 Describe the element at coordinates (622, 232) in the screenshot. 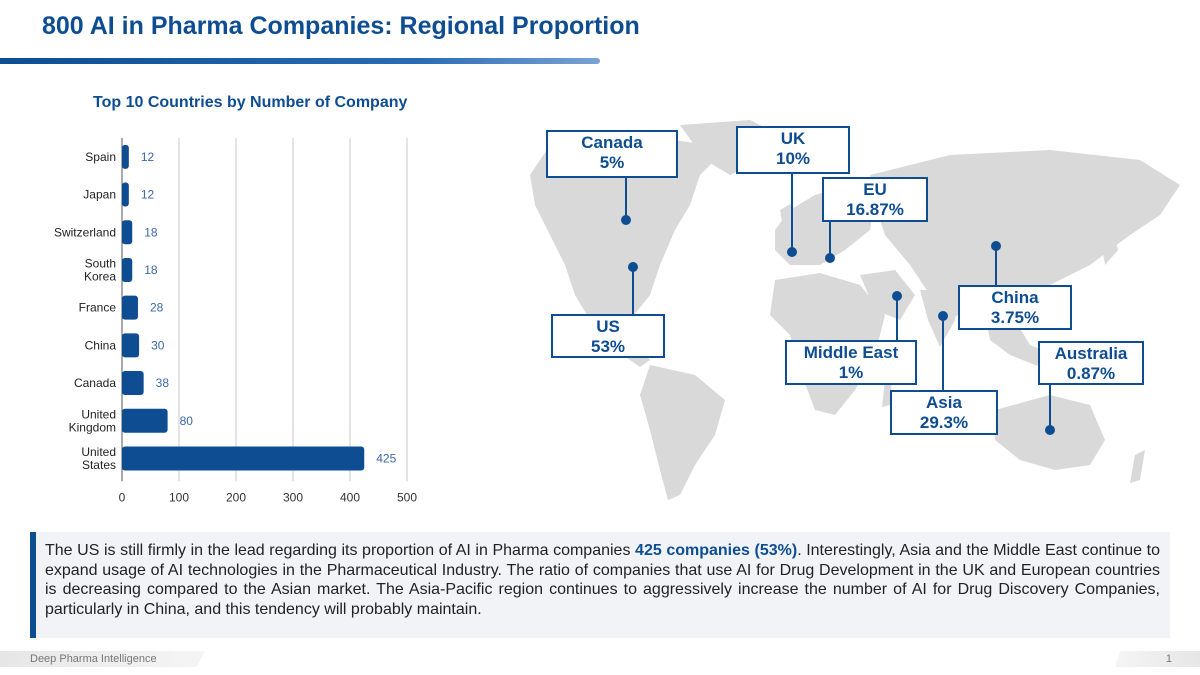

I see `north-america-landmass` at that location.